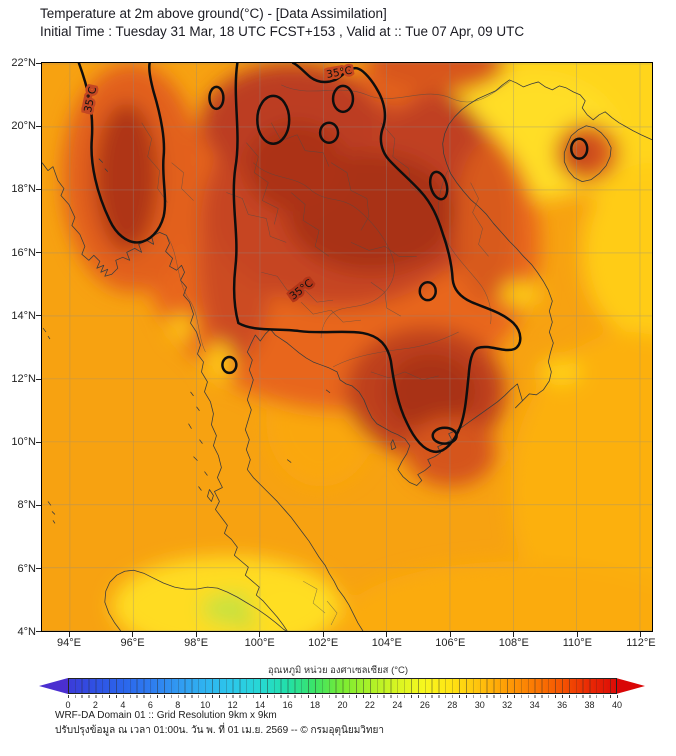  I want to click on colorbar-tick-label: 36, so click(562, 705).